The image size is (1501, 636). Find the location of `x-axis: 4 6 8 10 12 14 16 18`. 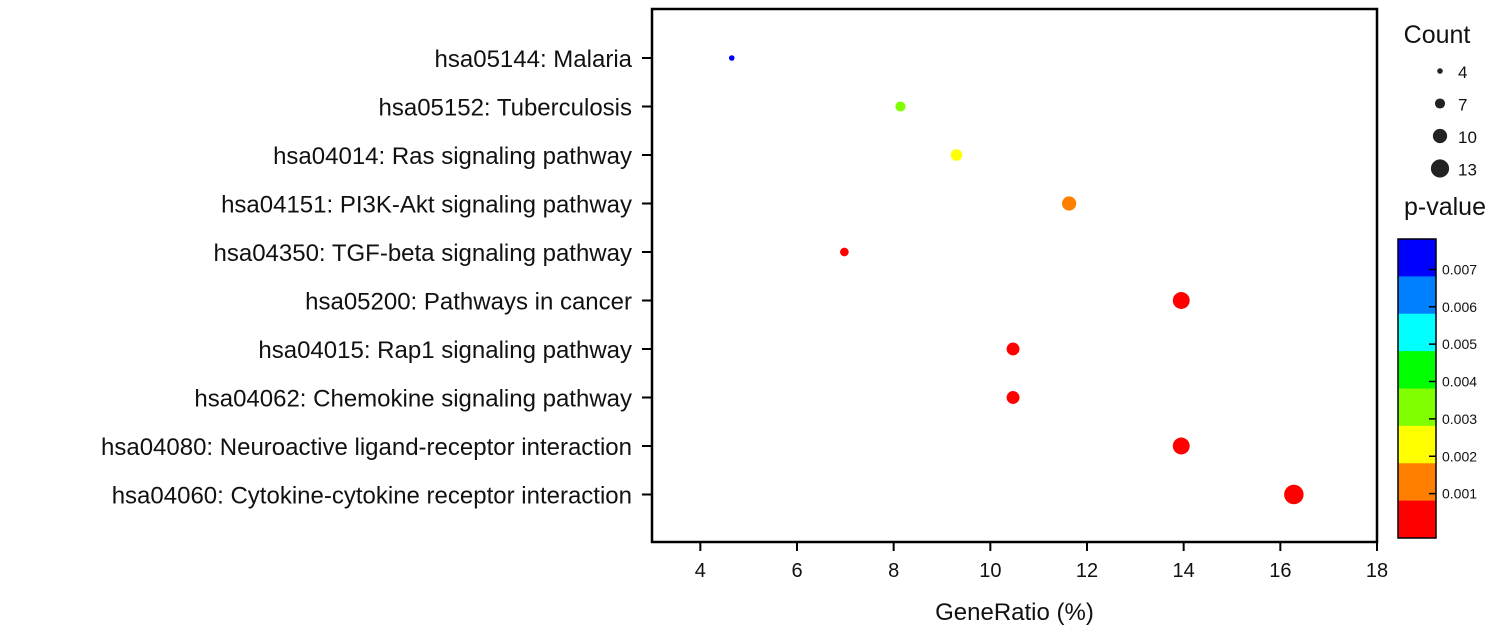

x-axis: 4 6 8 10 12 14 16 18 is located at coordinates (1041, 562).